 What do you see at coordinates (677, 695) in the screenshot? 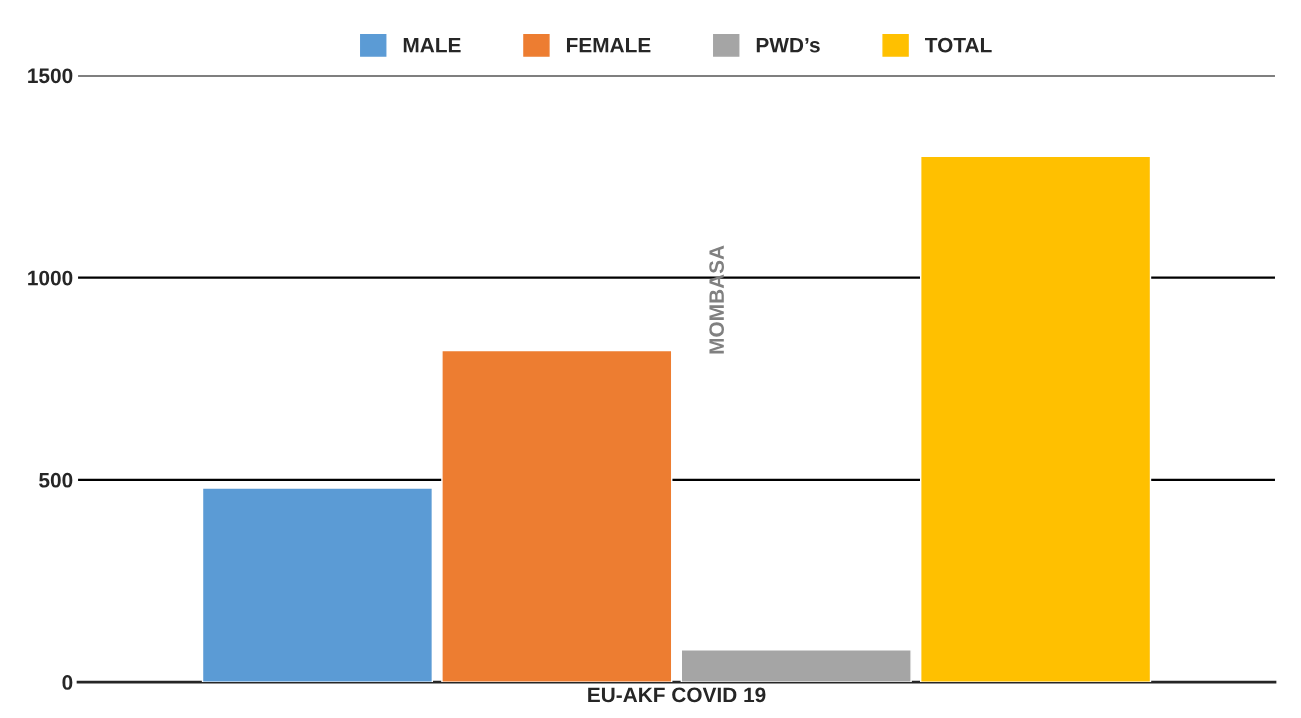
I see `x-tick-label: EU-AKF COVID 19` at bounding box center [677, 695].